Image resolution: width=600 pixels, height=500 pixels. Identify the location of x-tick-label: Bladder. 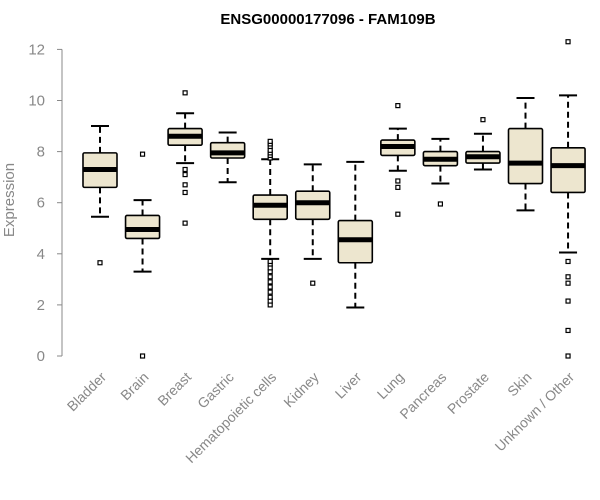
(87, 392).